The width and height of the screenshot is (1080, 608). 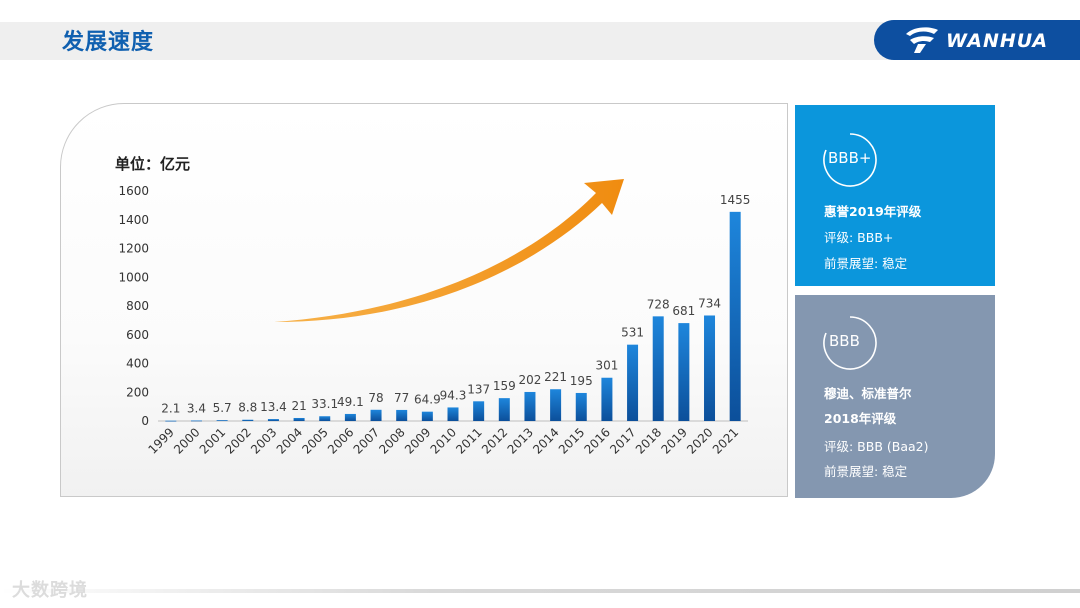 What do you see at coordinates (699, 440) in the screenshot?
I see `x-tick-label: 2020` at bounding box center [699, 440].